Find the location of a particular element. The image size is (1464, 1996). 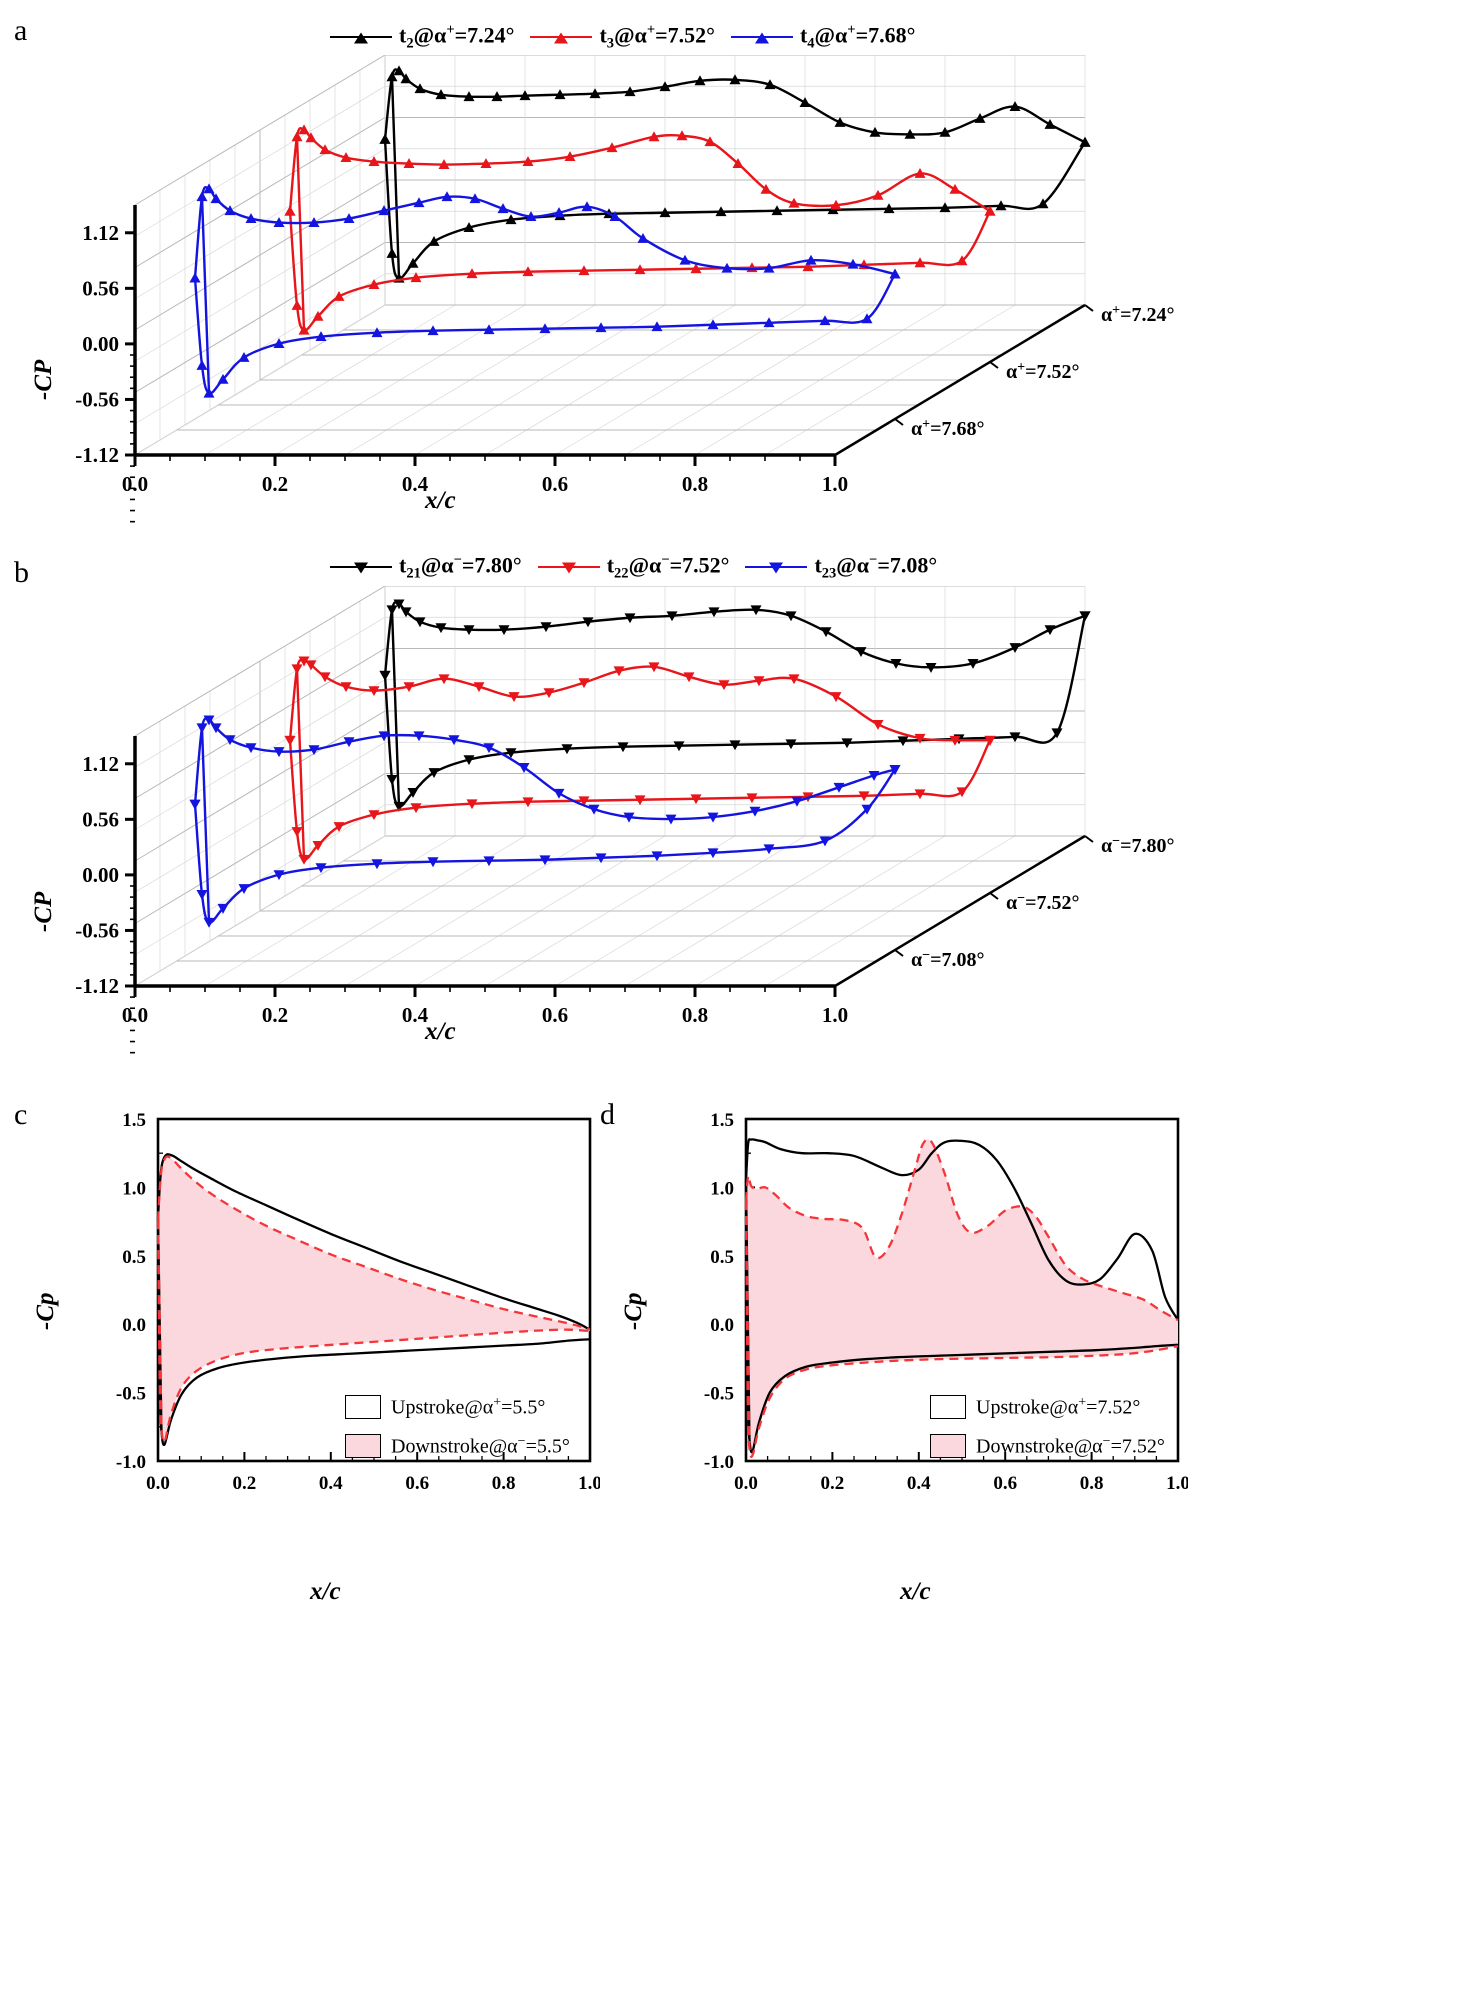

legend-entry: Downstroke@α−=5.5° is located at coordinates (457, 1446).